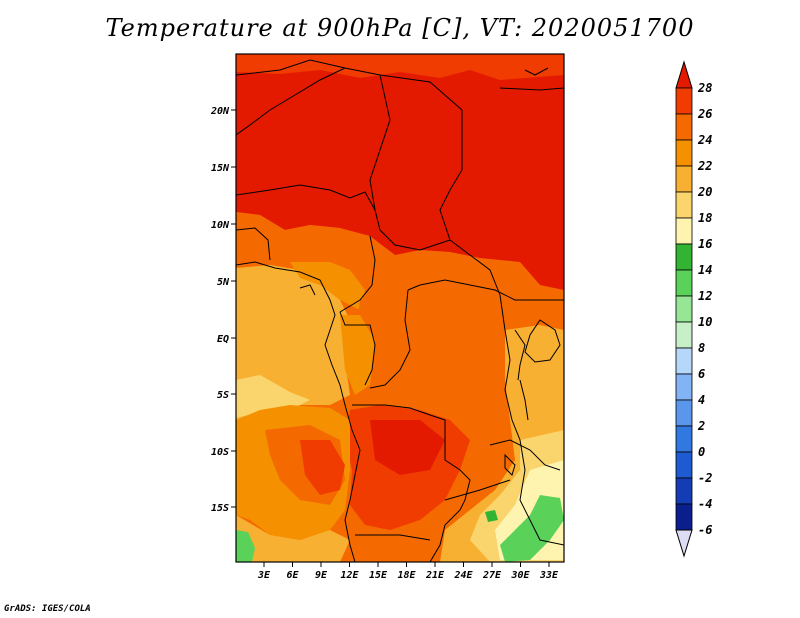 This screenshot has width=800, height=618. What do you see at coordinates (520, 575) in the screenshot?
I see `lon-label: 30E` at bounding box center [520, 575].